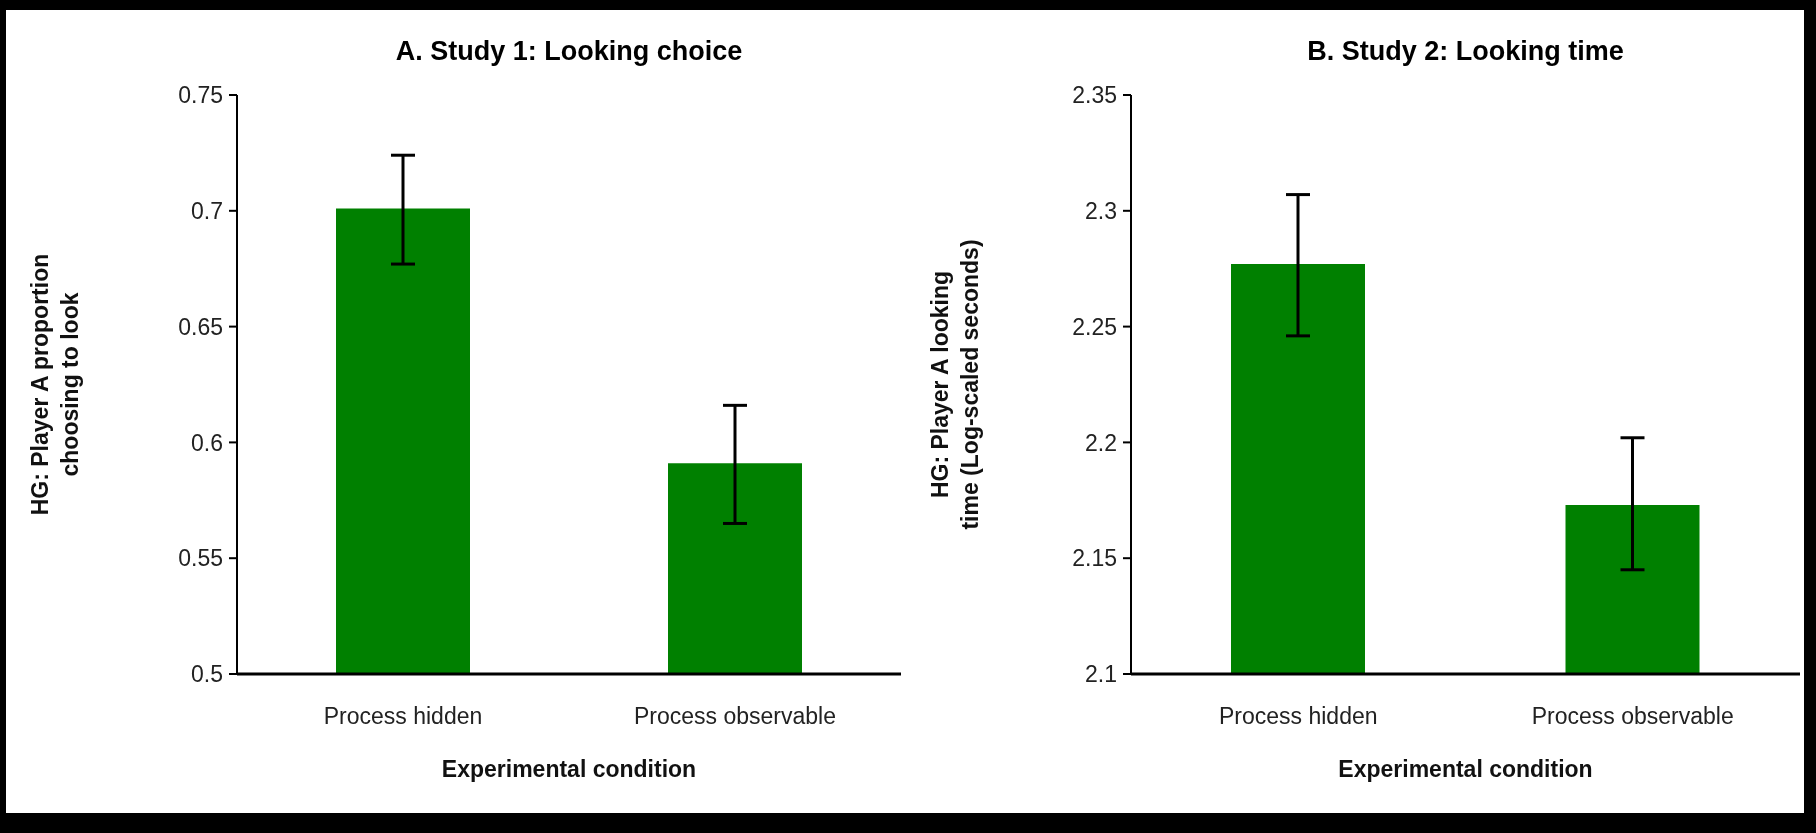  What do you see at coordinates (200, 326) in the screenshot?
I see `y-tick-label: 0.65` at bounding box center [200, 326].